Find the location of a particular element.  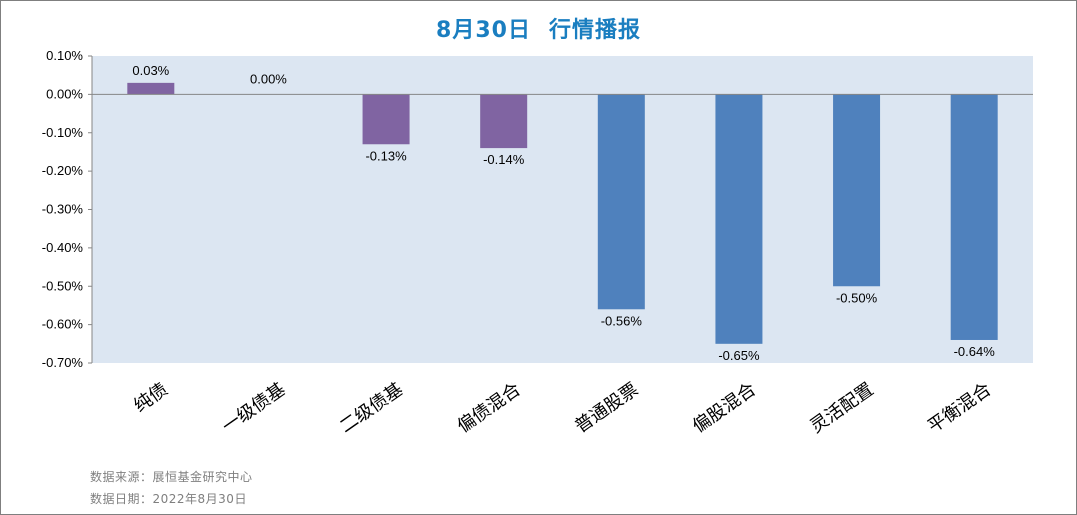

y-tick-label: 0.00% is located at coordinates (64, 93).